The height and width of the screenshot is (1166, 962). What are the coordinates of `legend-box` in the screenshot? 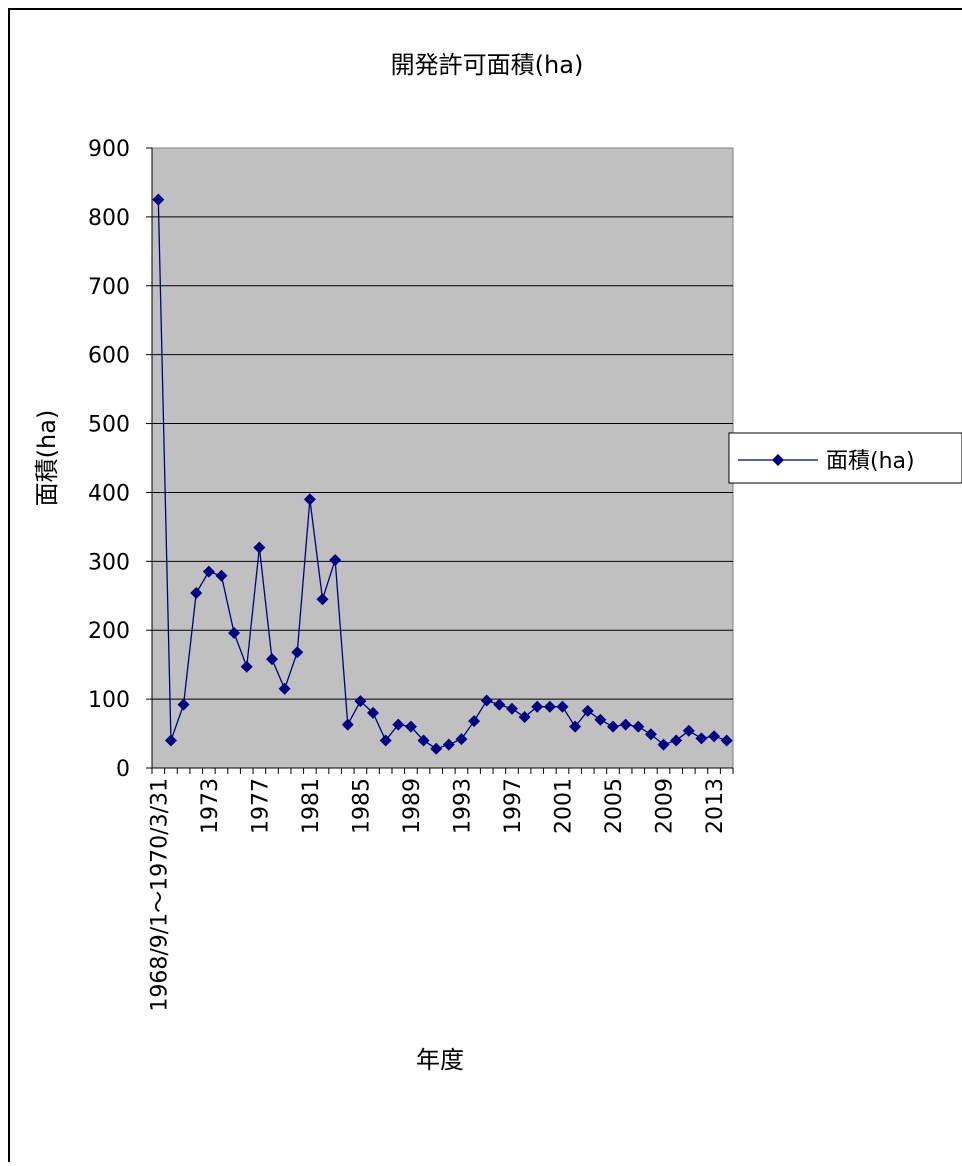 It's located at (845, 458).